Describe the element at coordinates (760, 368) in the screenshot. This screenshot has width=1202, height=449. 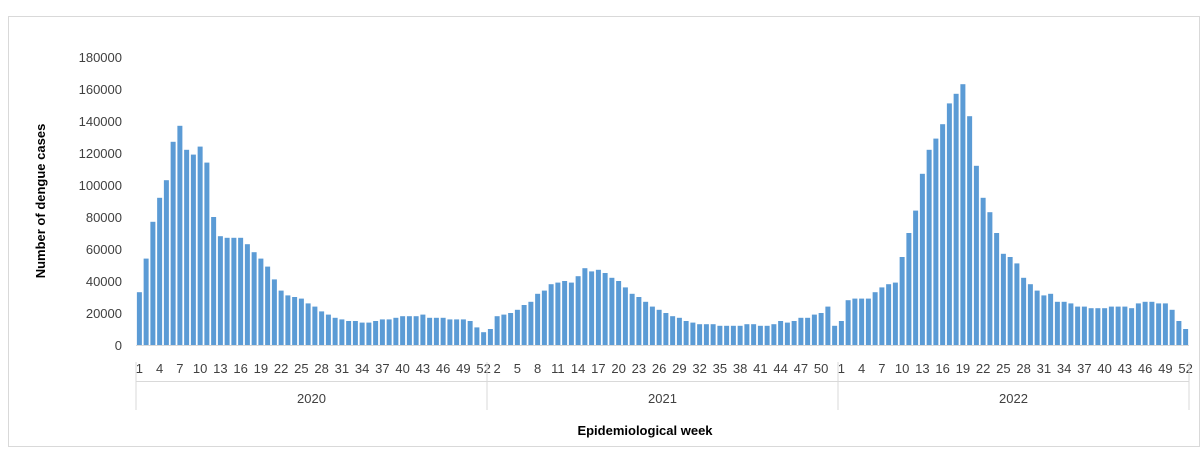
I see `x-tick-label: 41` at that location.